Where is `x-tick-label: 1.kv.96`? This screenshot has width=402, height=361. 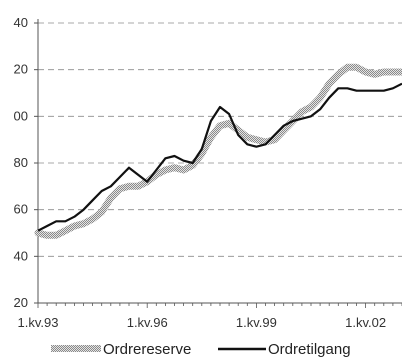 x-tick-label: 1.kv.96 is located at coordinates (147, 322).